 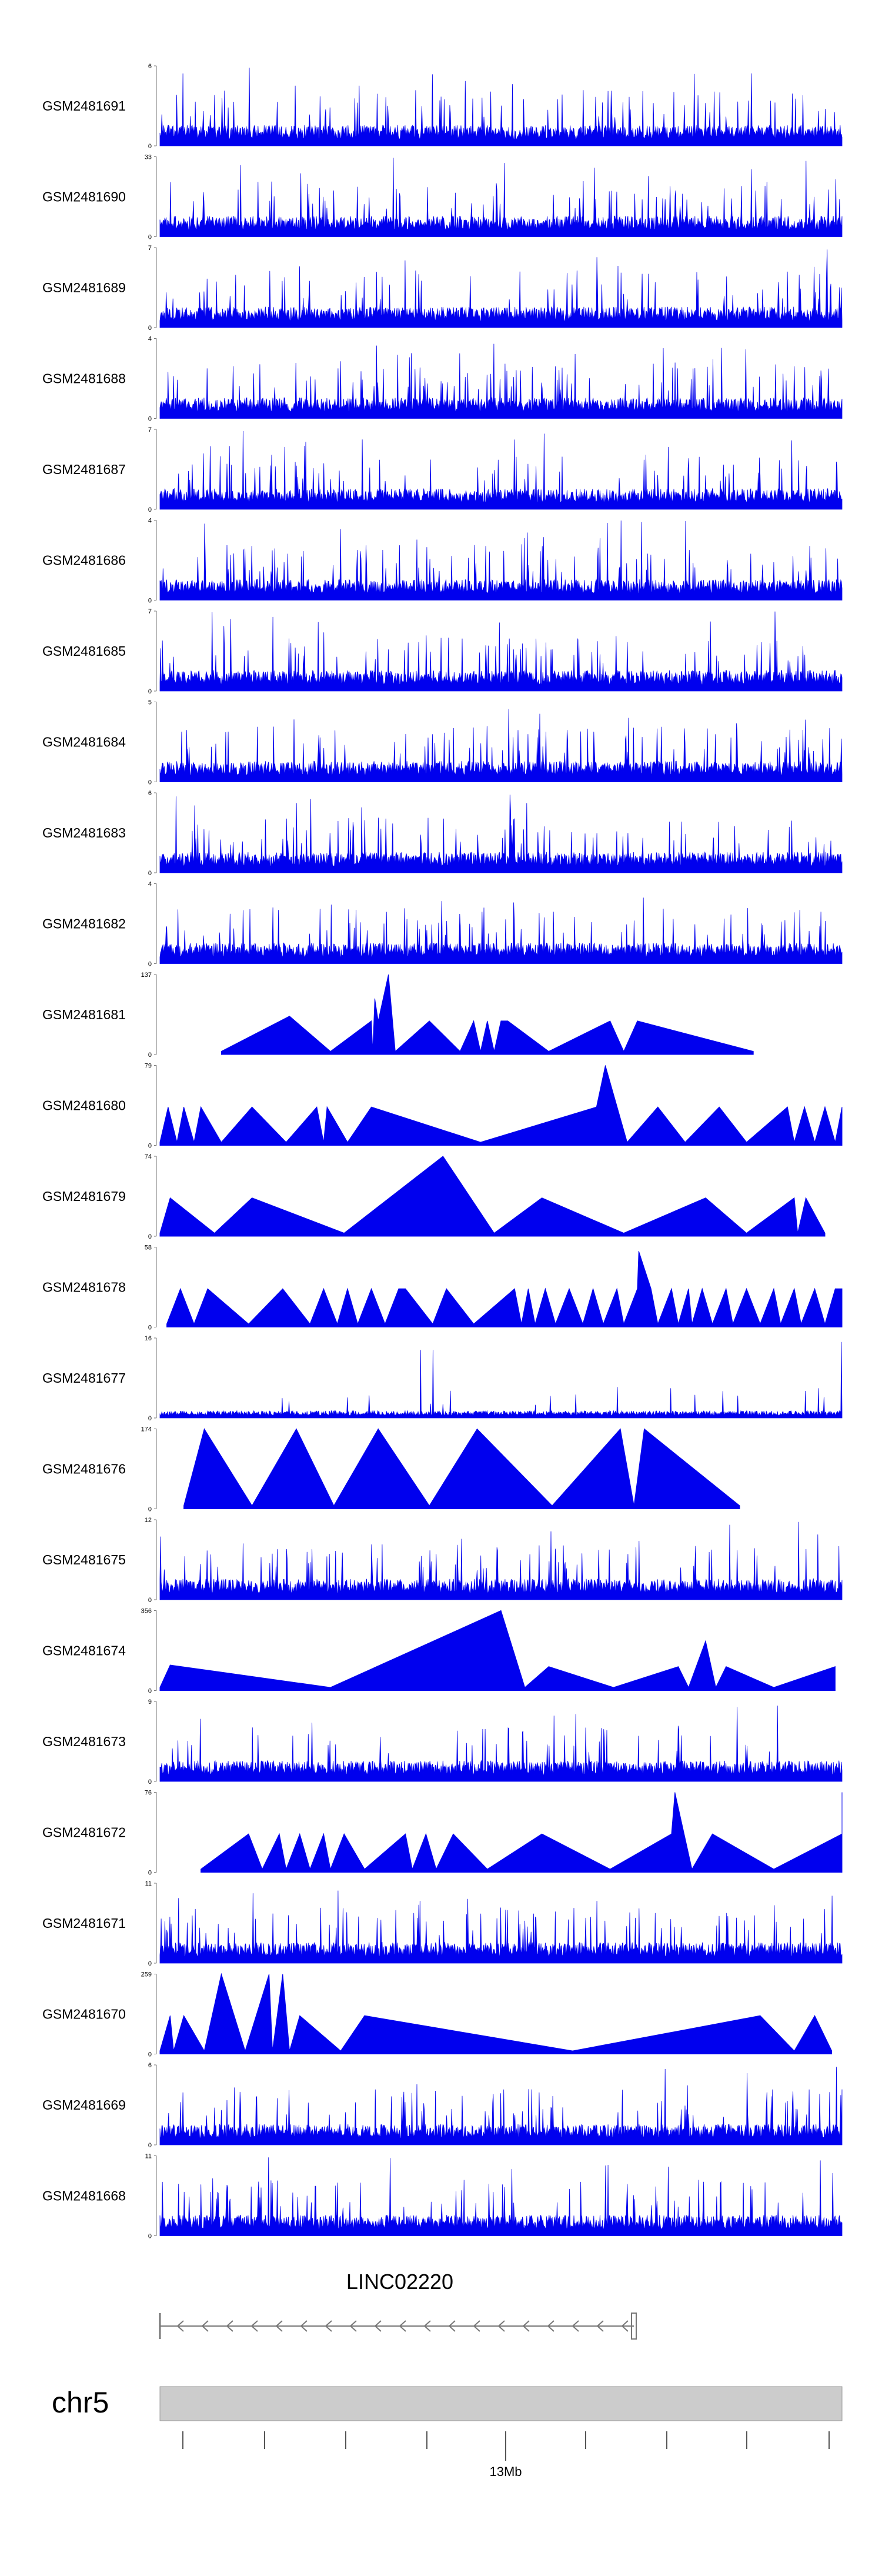 I want to click on track: GSM2481669 6 0, so click(x=442, y=2105).